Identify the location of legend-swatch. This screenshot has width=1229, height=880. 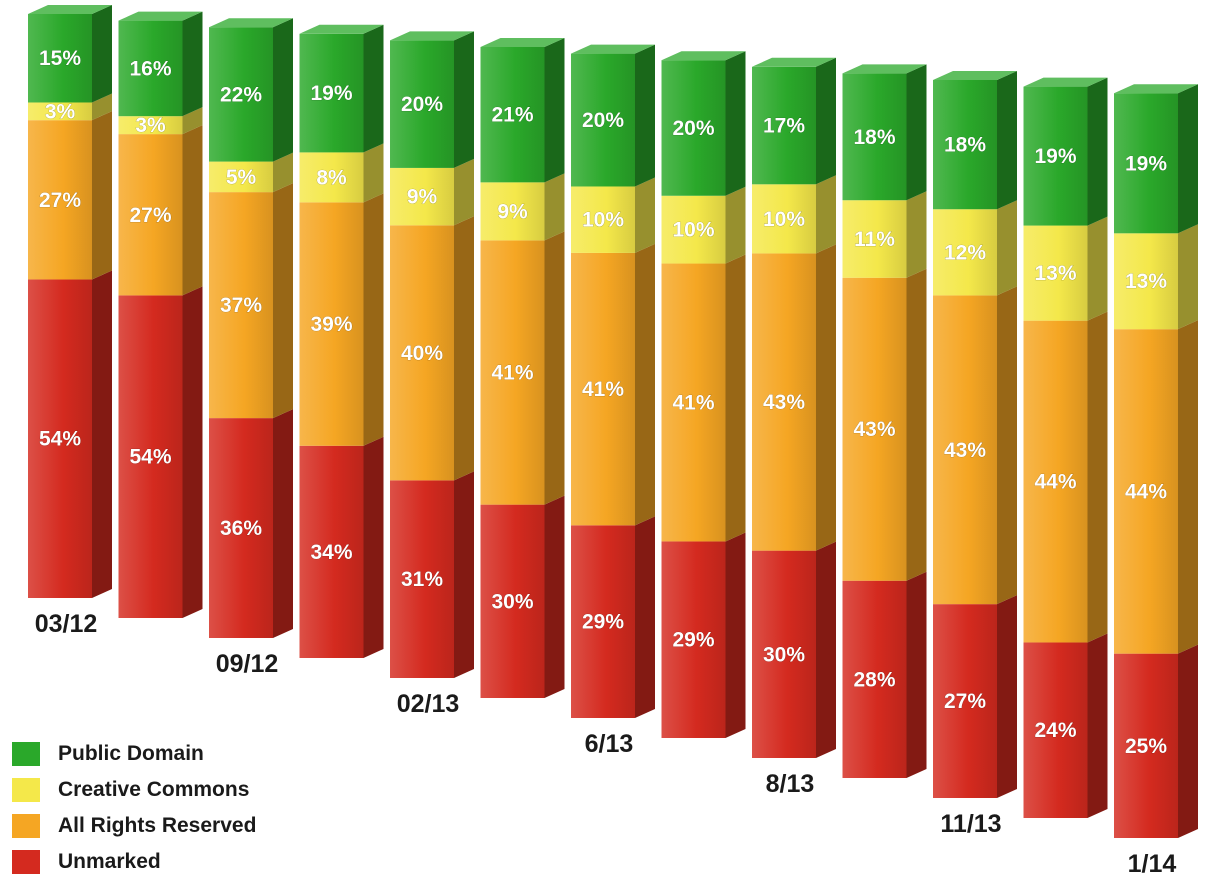
(26, 754).